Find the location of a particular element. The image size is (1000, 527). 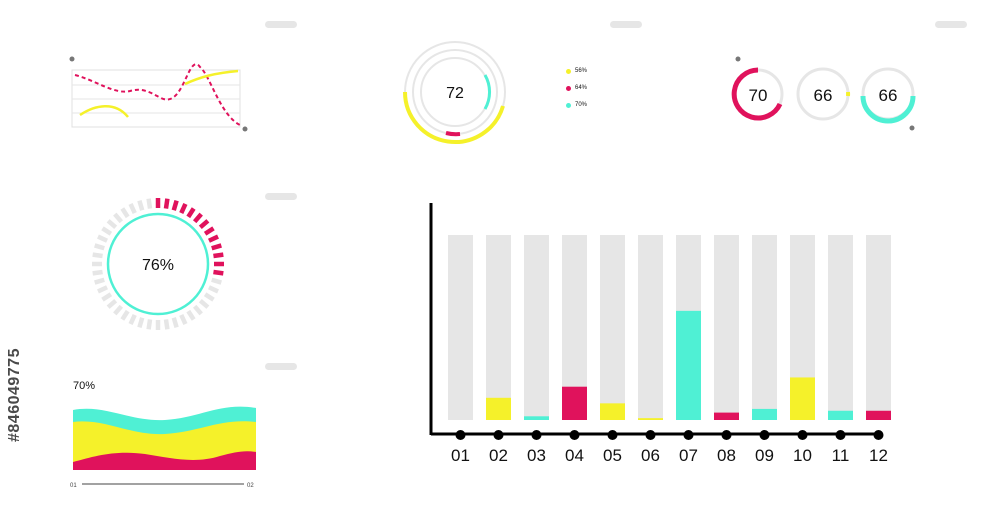

x-tick-label: 11 is located at coordinates (841, 455).